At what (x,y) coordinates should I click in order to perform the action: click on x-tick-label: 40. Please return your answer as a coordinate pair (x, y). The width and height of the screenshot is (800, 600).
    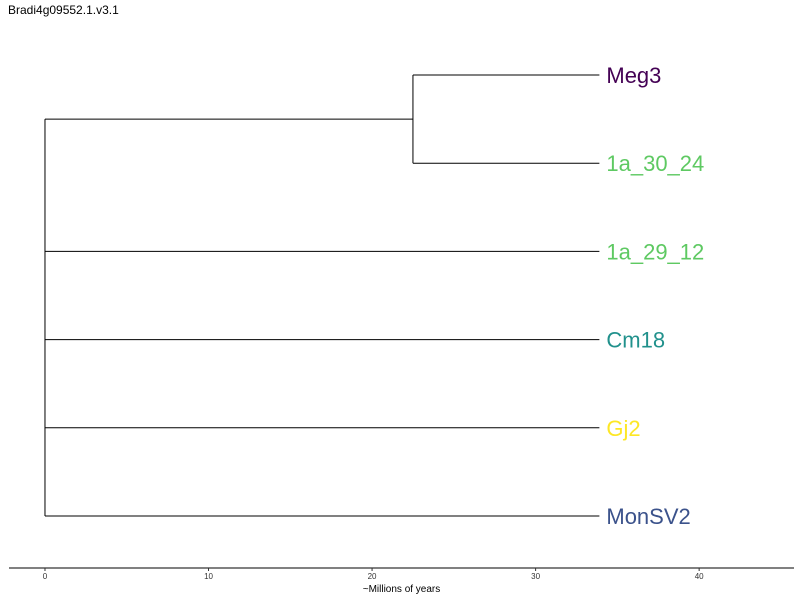
    Looking at the image, I should click on (699, 576).